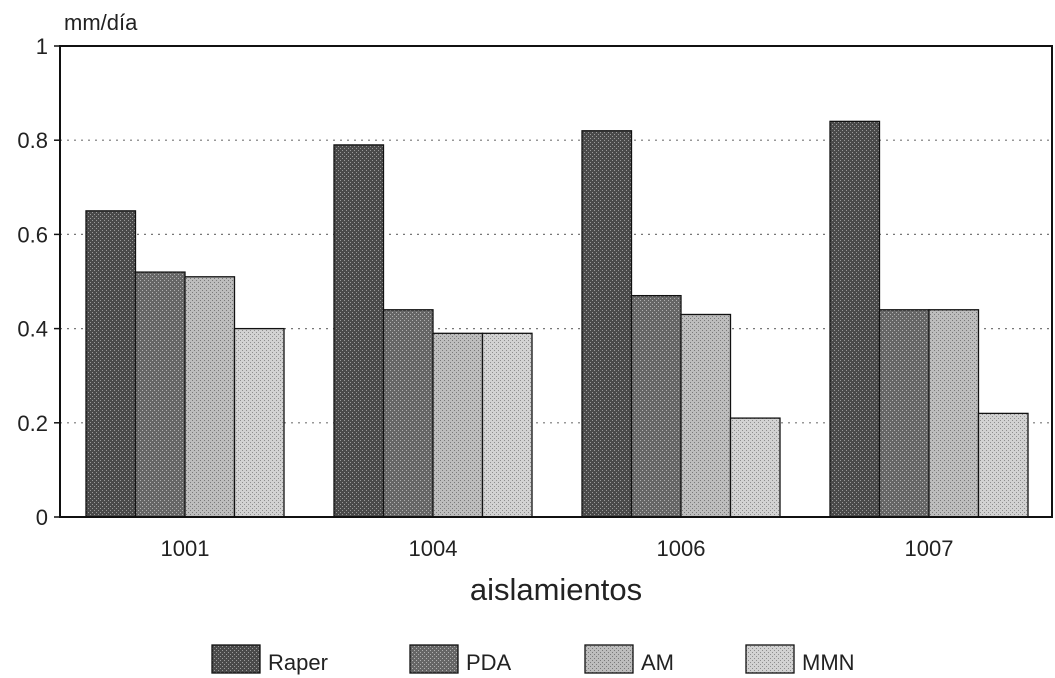 The image size is (1055, 678). Describe the element at coordinates (32, 234) in the screenshot. I see `y-tick-label: 0.6` at that location.